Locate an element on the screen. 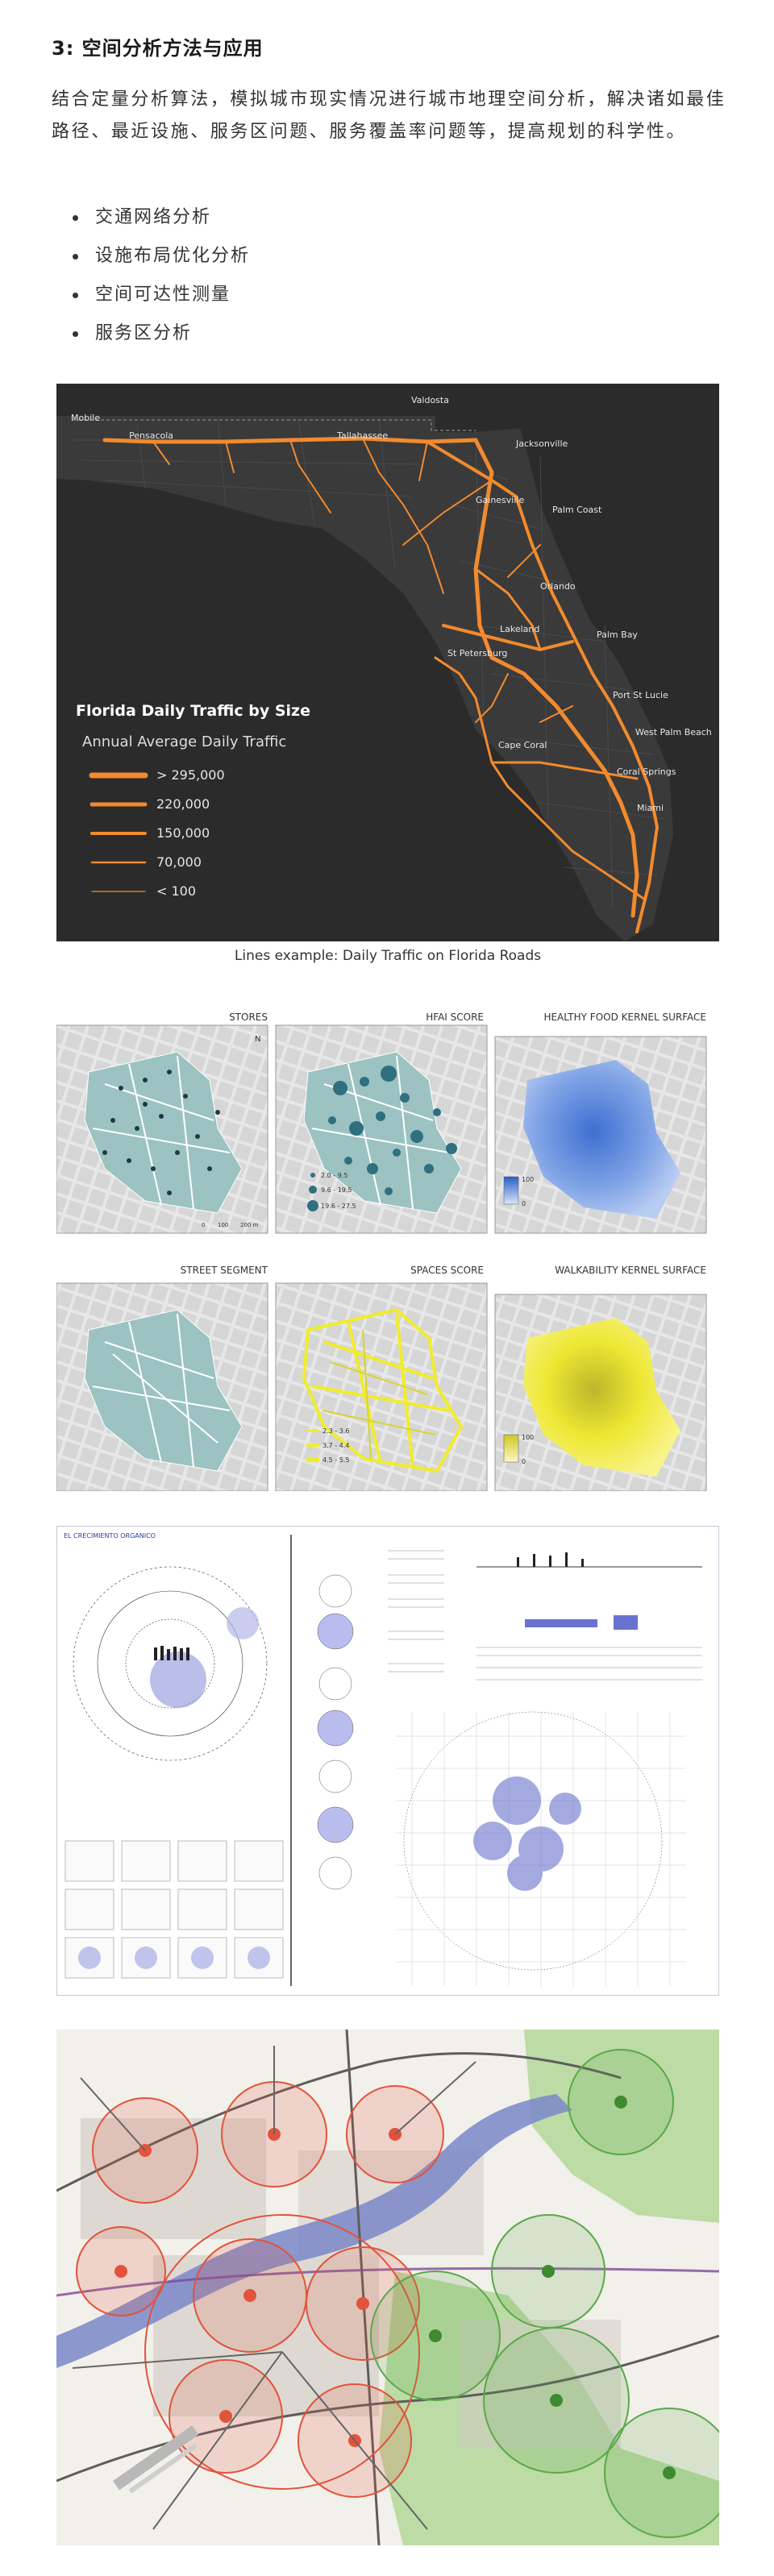  panel-title: STREET SEGMENT is located at coordinates (225, 1270).